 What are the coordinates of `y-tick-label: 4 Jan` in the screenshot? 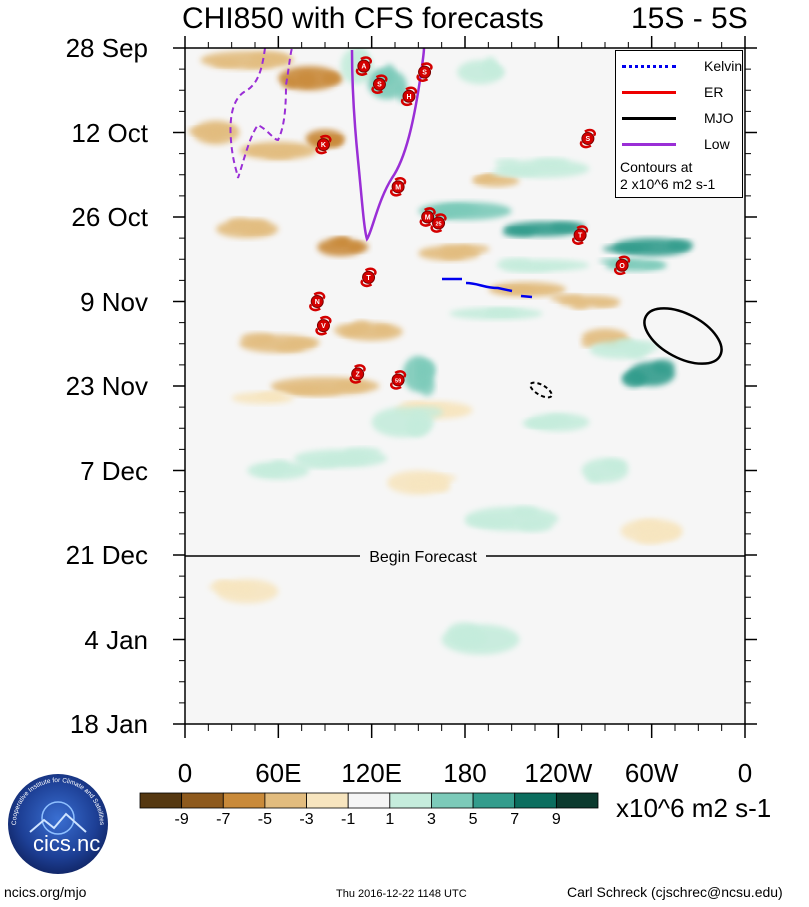 It's located at (116, 639).